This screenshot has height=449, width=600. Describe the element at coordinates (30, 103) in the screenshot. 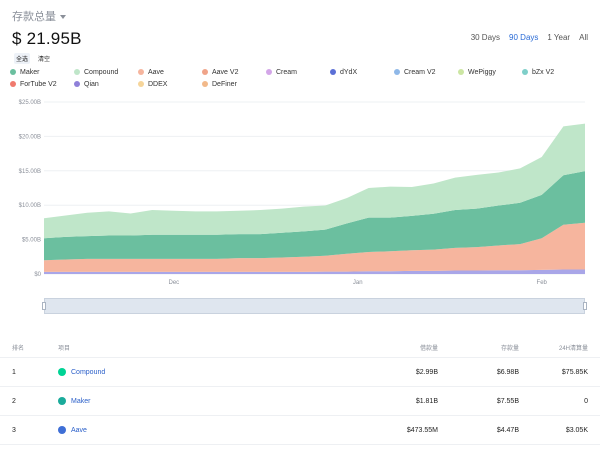

I see `y-tick-label: $25.00B` at that location.